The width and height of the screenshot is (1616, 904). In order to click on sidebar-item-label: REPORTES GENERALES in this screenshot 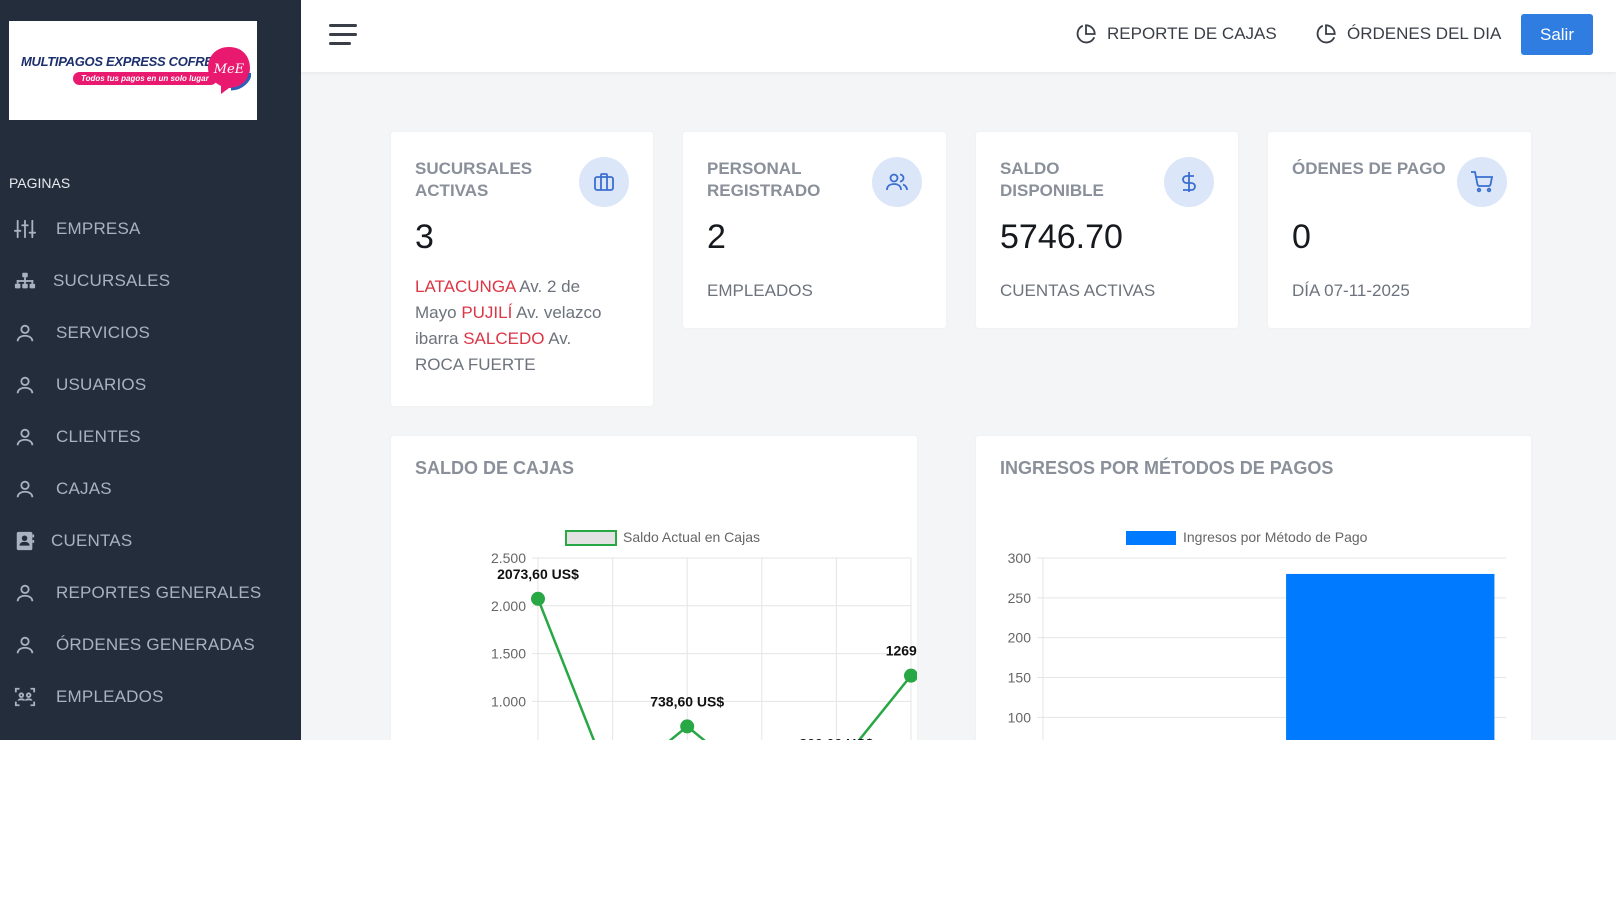, I will do `click(159, 592)`.